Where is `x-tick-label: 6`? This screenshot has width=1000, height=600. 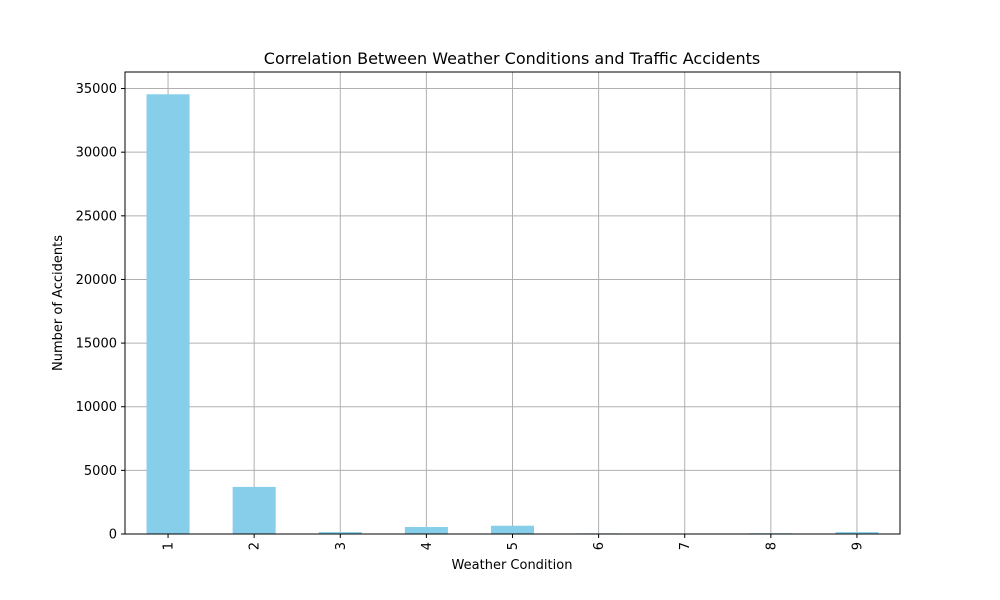 x-tick-label: 6 is located at coordinates (599, 546).